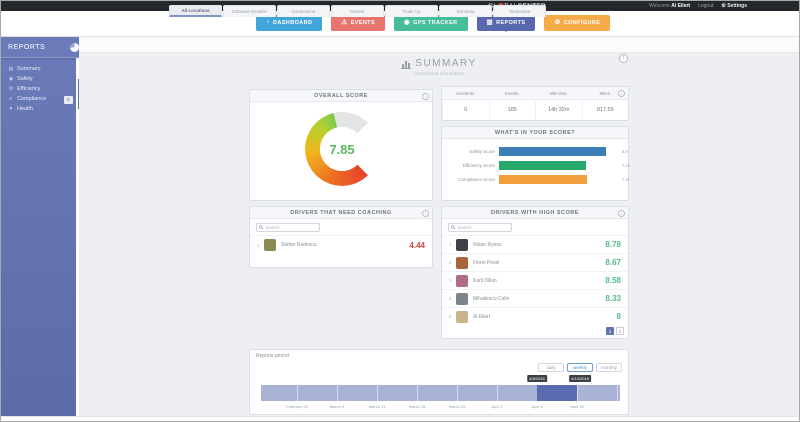 The image size is (800, 422). Describe the element at coordinates (27, 47) in the screenshot. I see `sidebar-title: REPORTS` at that location.